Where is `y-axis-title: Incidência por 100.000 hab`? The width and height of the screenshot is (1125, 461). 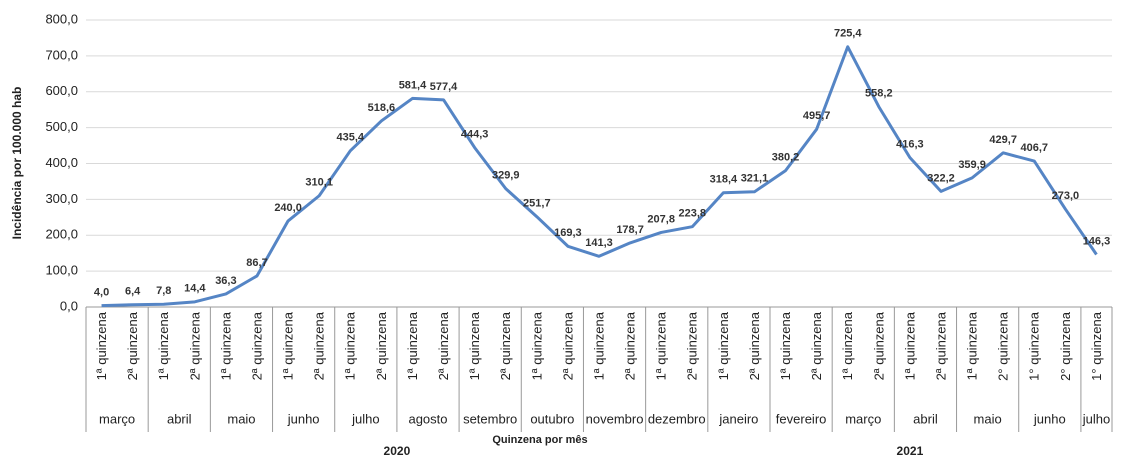 y-axis-title: Incidência por 100.000 hab is located at coordinates (17, 163).